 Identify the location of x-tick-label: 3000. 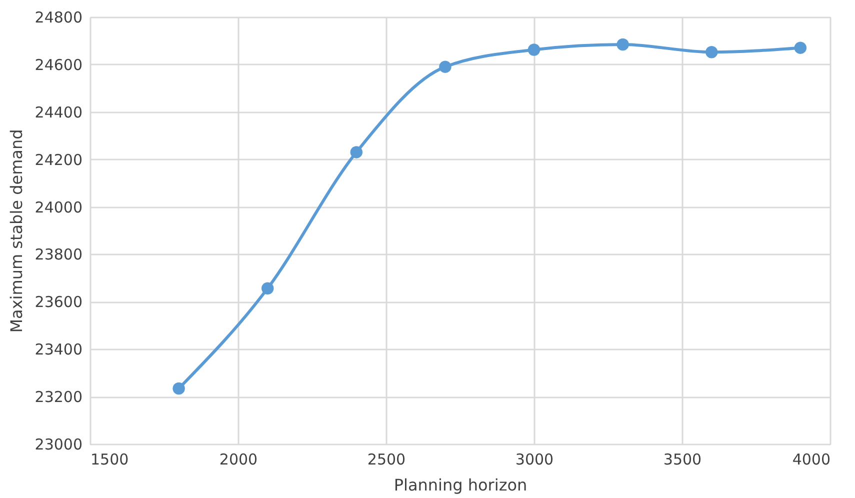
(534, 459).